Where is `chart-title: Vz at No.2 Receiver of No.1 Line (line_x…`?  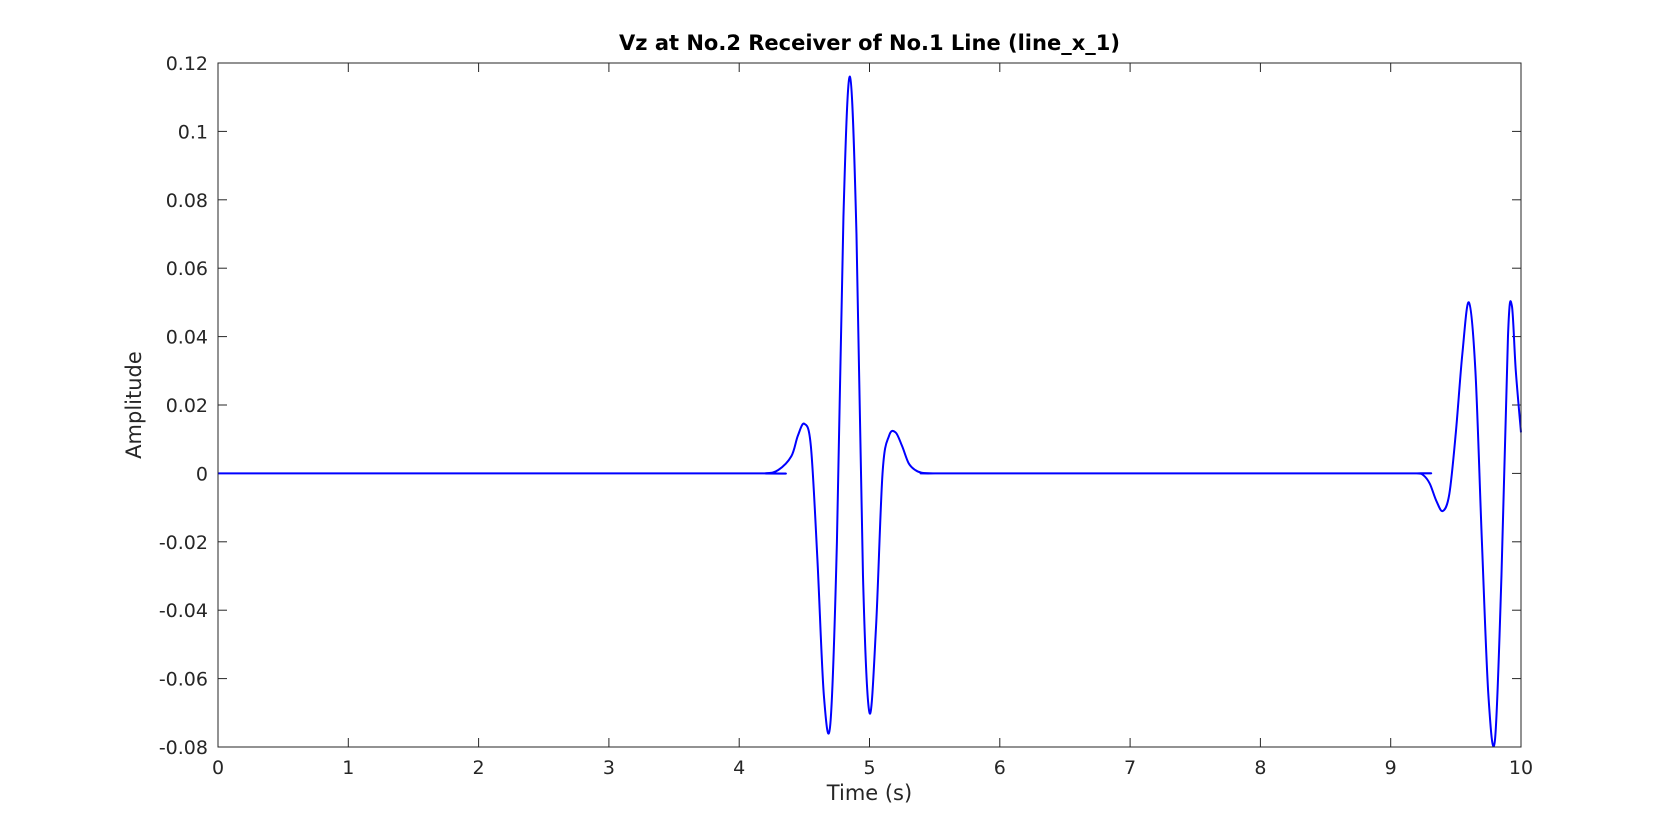 chart-title: Vz at No.2 Receiver of No.1 Line (line_x… is located at coordinates (869, 43).